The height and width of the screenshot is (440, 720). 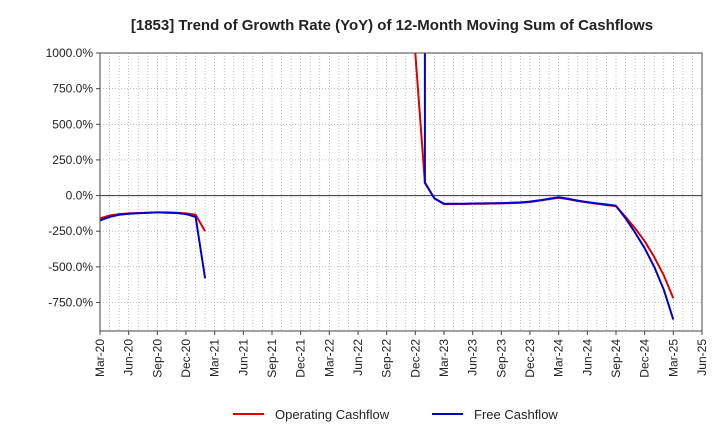 I want to click on y-tick-label: -500.0%, so click(x=70, y=267).